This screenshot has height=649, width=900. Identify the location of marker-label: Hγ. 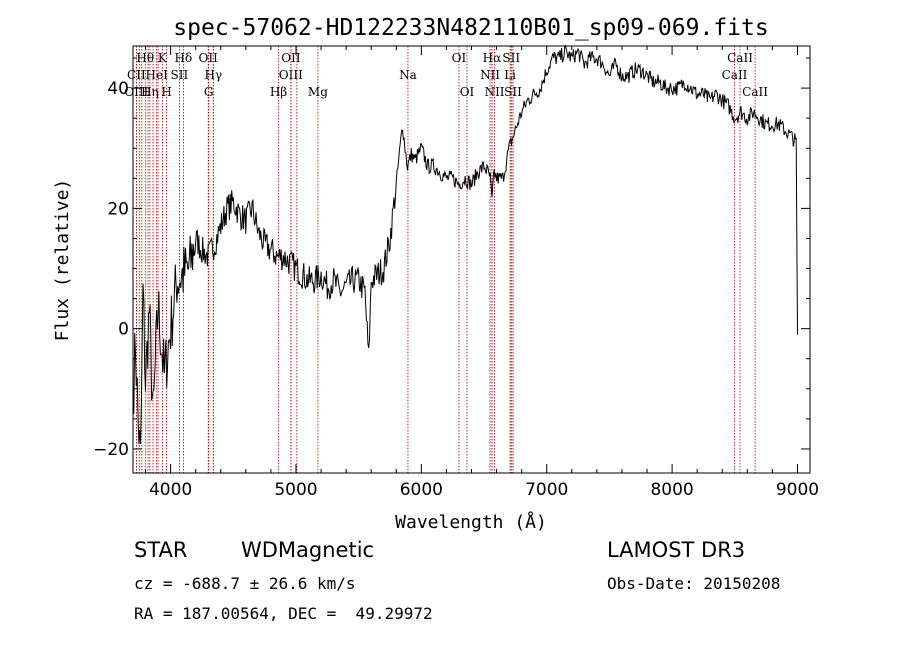
(214, 75).